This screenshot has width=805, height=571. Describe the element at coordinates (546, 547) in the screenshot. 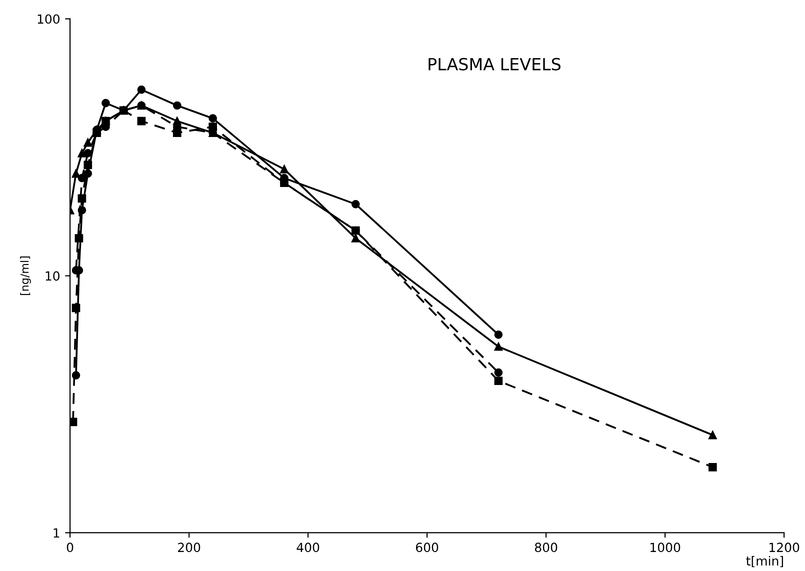

I see `x-tick-label: 800` at that location.